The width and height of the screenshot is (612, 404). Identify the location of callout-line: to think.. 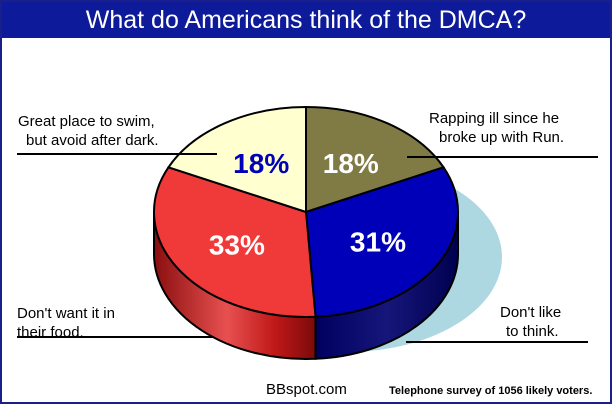
(532, 331).